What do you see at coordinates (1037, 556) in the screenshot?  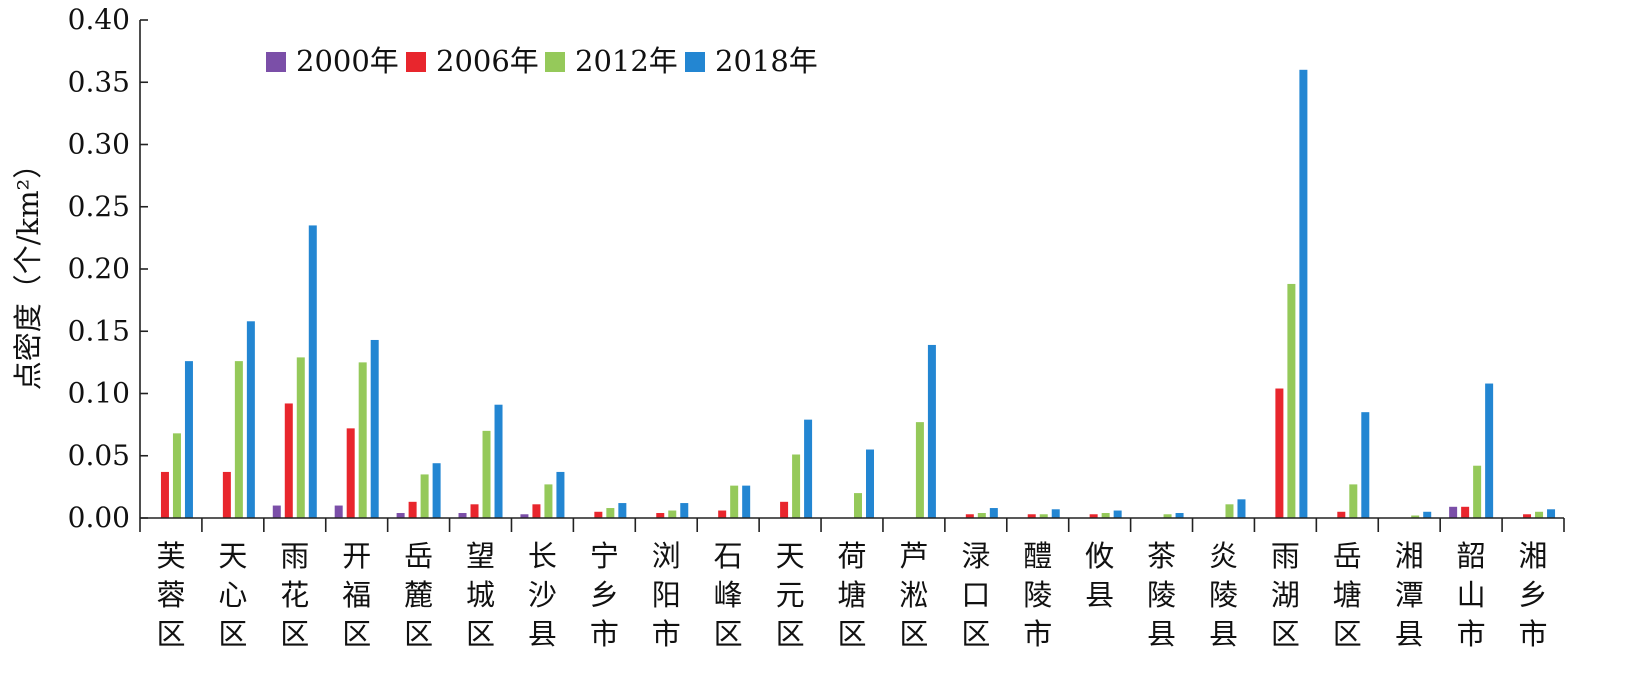 I see `x-tick-label: 醴` at bounding box center [1037, 556].